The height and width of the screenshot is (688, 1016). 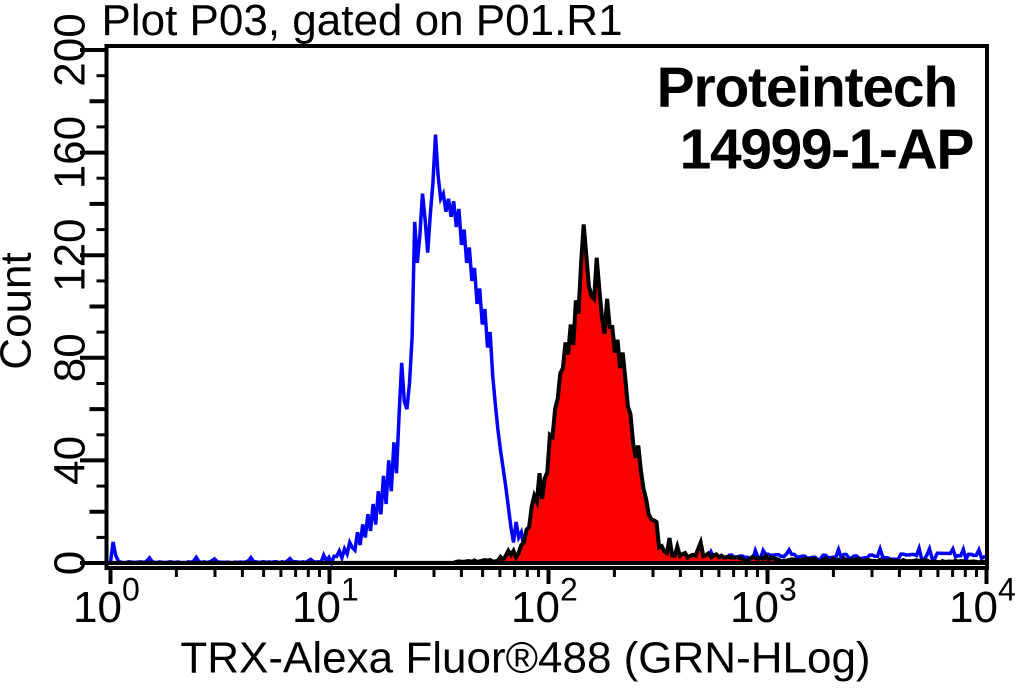 What do you see at coordinates (69, 152) in the screenshot?
I see `svg-text: 160` at bounding box center [69, 152].